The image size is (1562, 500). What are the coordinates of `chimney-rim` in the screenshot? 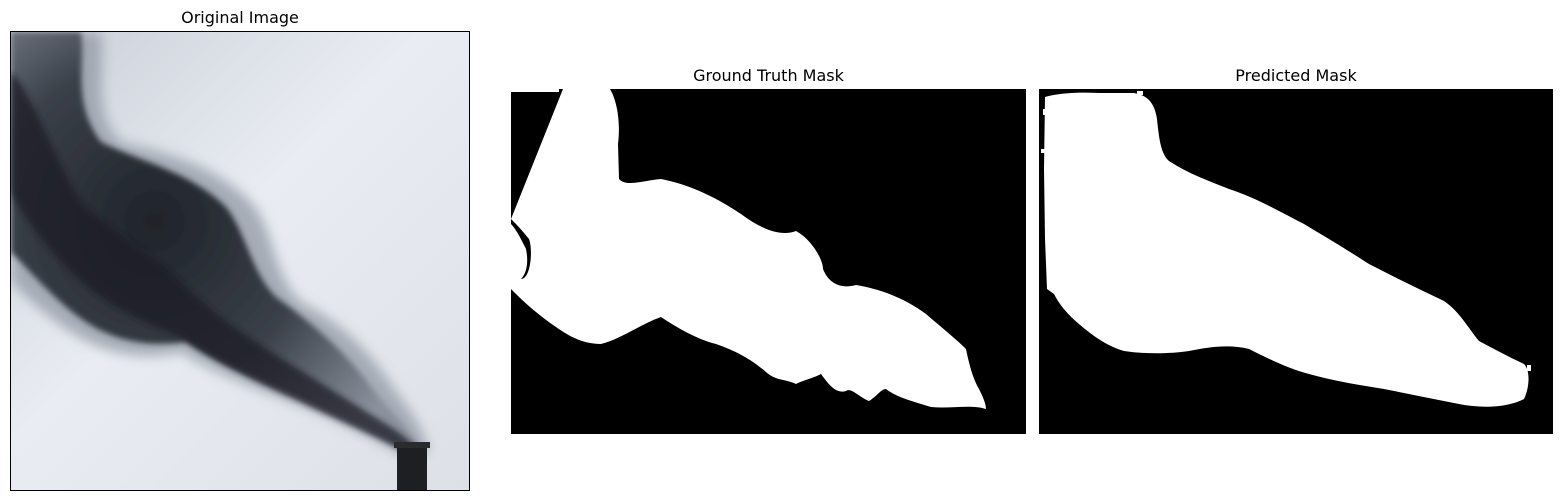 It's located at (412, 445).